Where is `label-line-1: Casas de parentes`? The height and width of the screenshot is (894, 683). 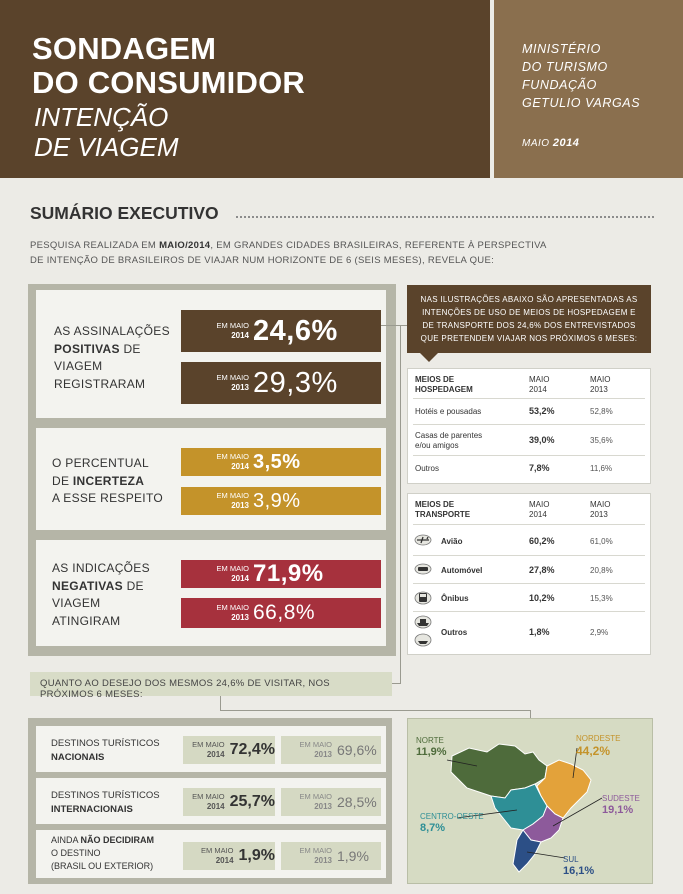
label-line-1: Casas de parentes is located at coordinates (449, 435).